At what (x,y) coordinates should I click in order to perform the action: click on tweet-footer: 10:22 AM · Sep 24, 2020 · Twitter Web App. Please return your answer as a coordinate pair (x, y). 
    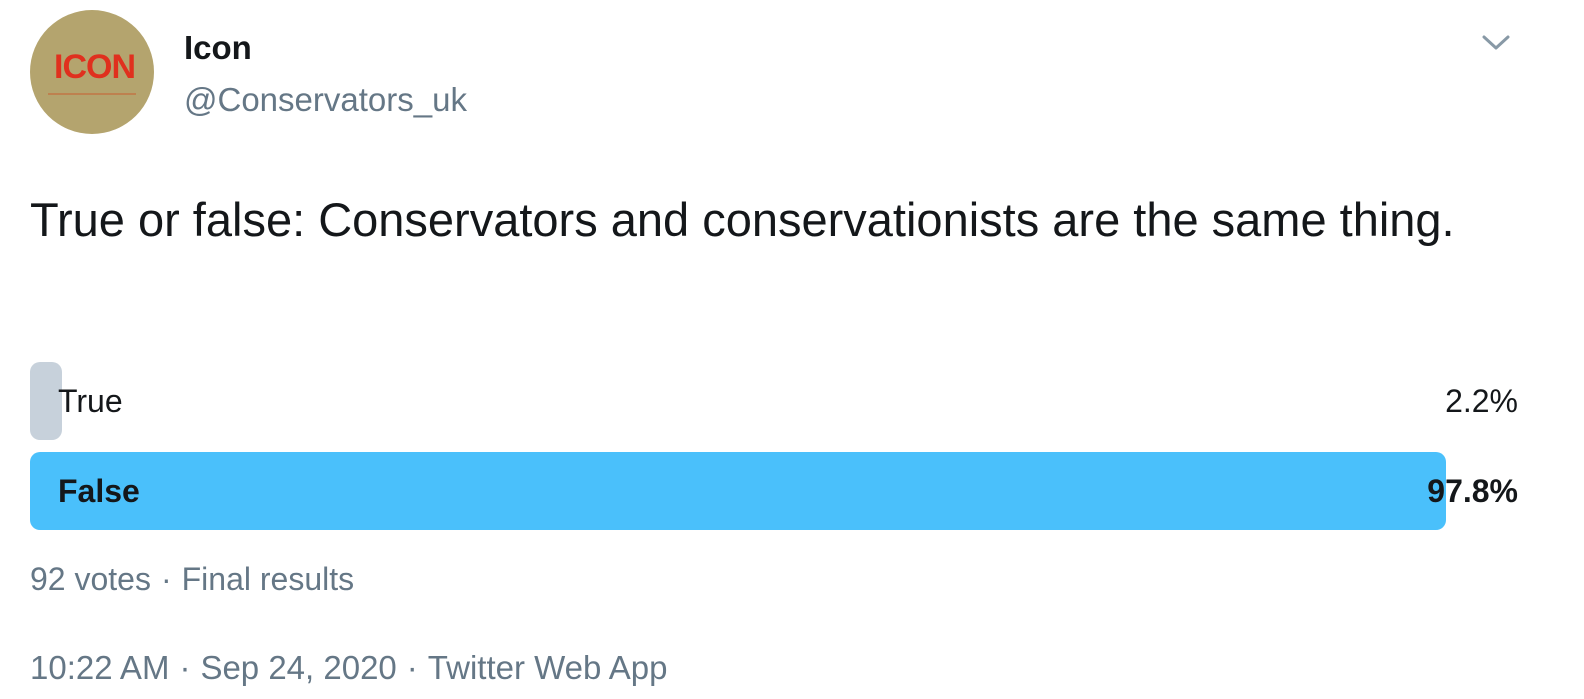
    Looking at the image, I should click on (348, 668).